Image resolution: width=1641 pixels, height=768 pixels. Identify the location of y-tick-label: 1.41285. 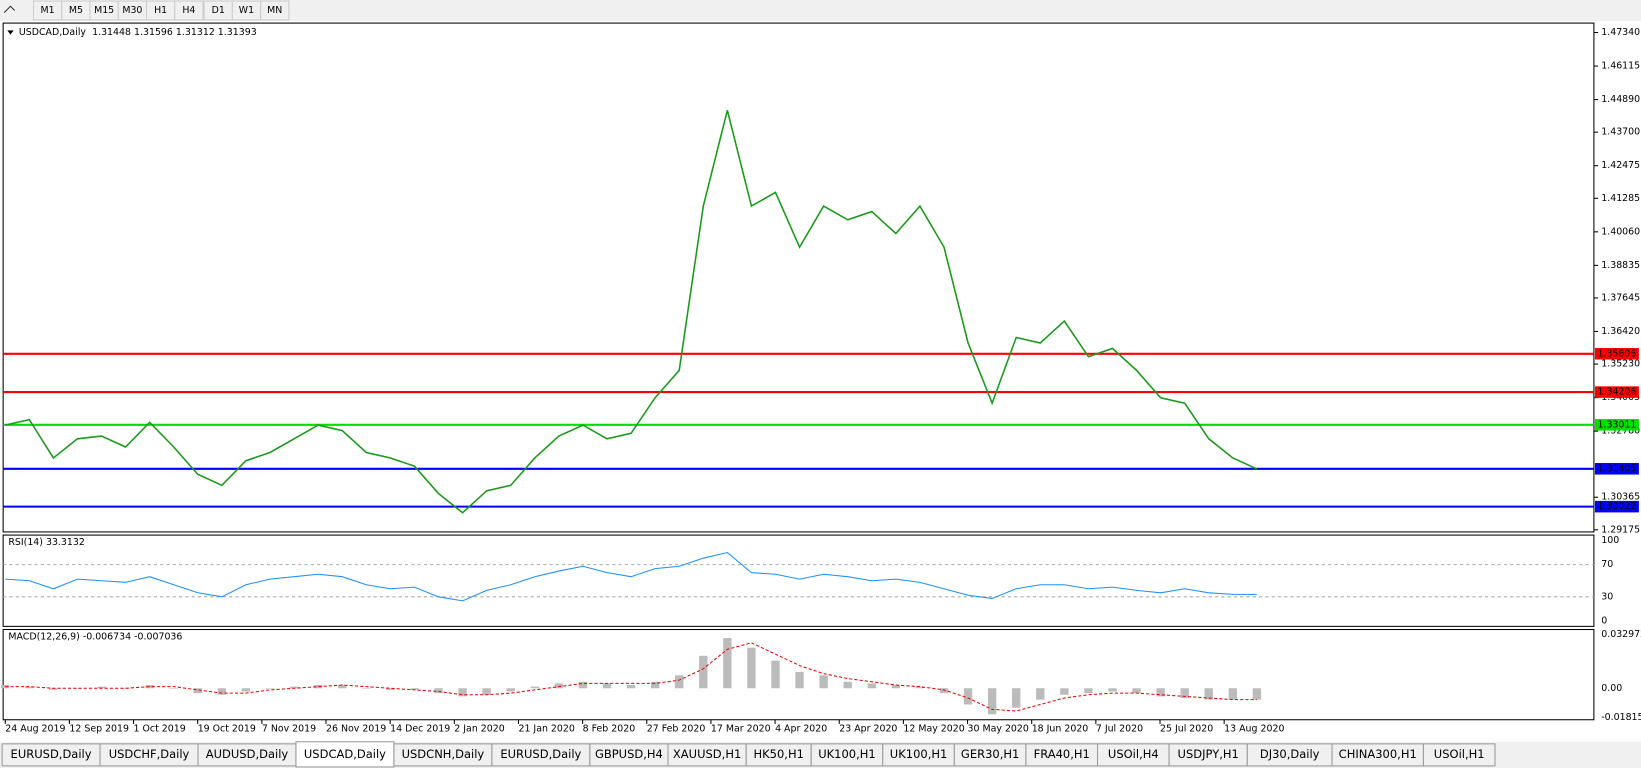
(1620, 198).